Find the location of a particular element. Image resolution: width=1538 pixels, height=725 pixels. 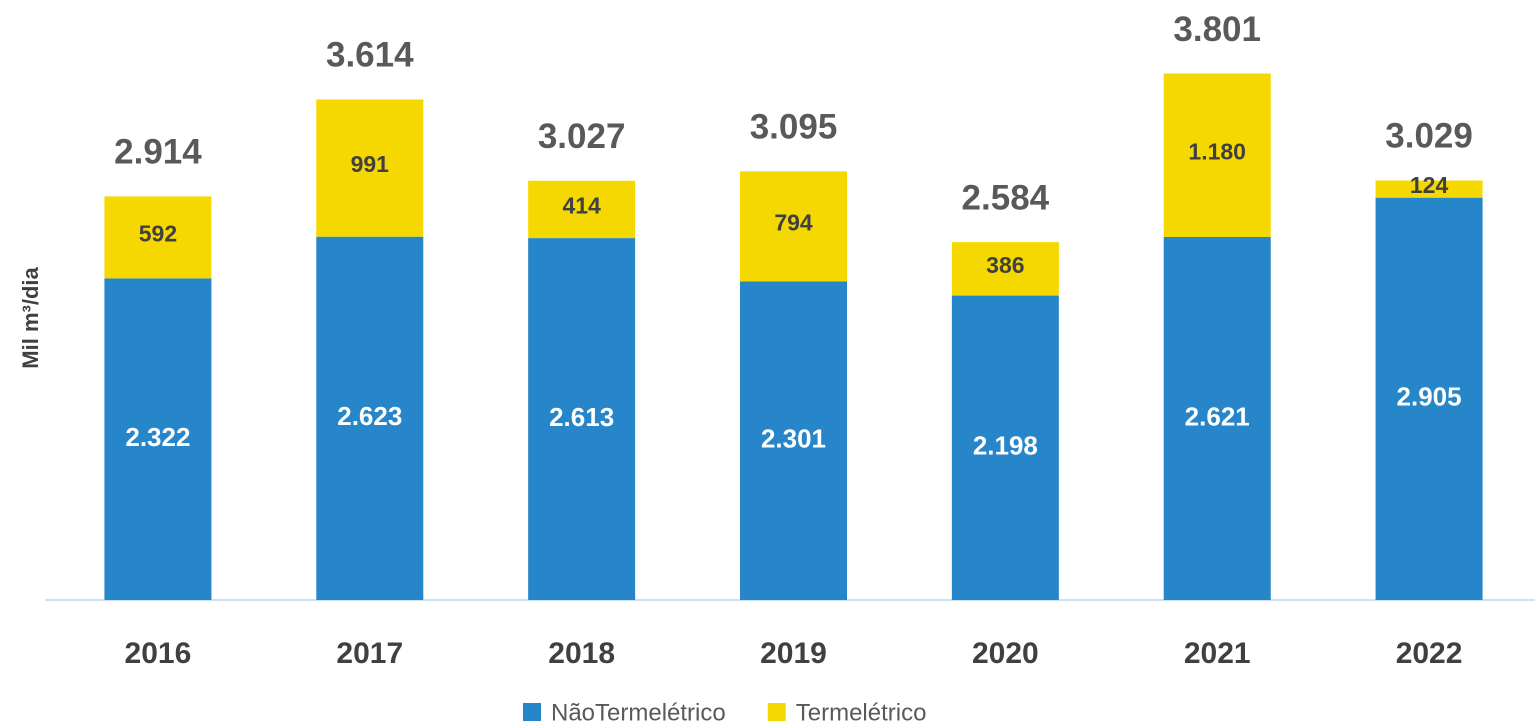

data-label: 2.301 is located at coordinates (793, 439).